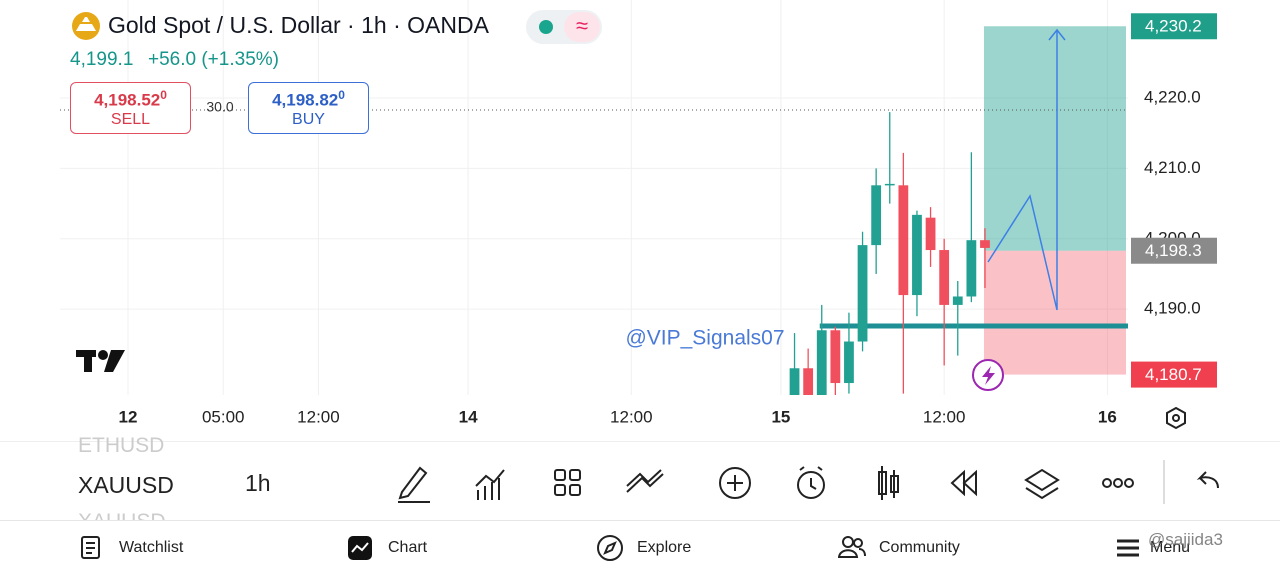  What do you see at coordinates (1054, 312) in the screenshot?
I see `stop-zone` at bounding box center [1054, 312].